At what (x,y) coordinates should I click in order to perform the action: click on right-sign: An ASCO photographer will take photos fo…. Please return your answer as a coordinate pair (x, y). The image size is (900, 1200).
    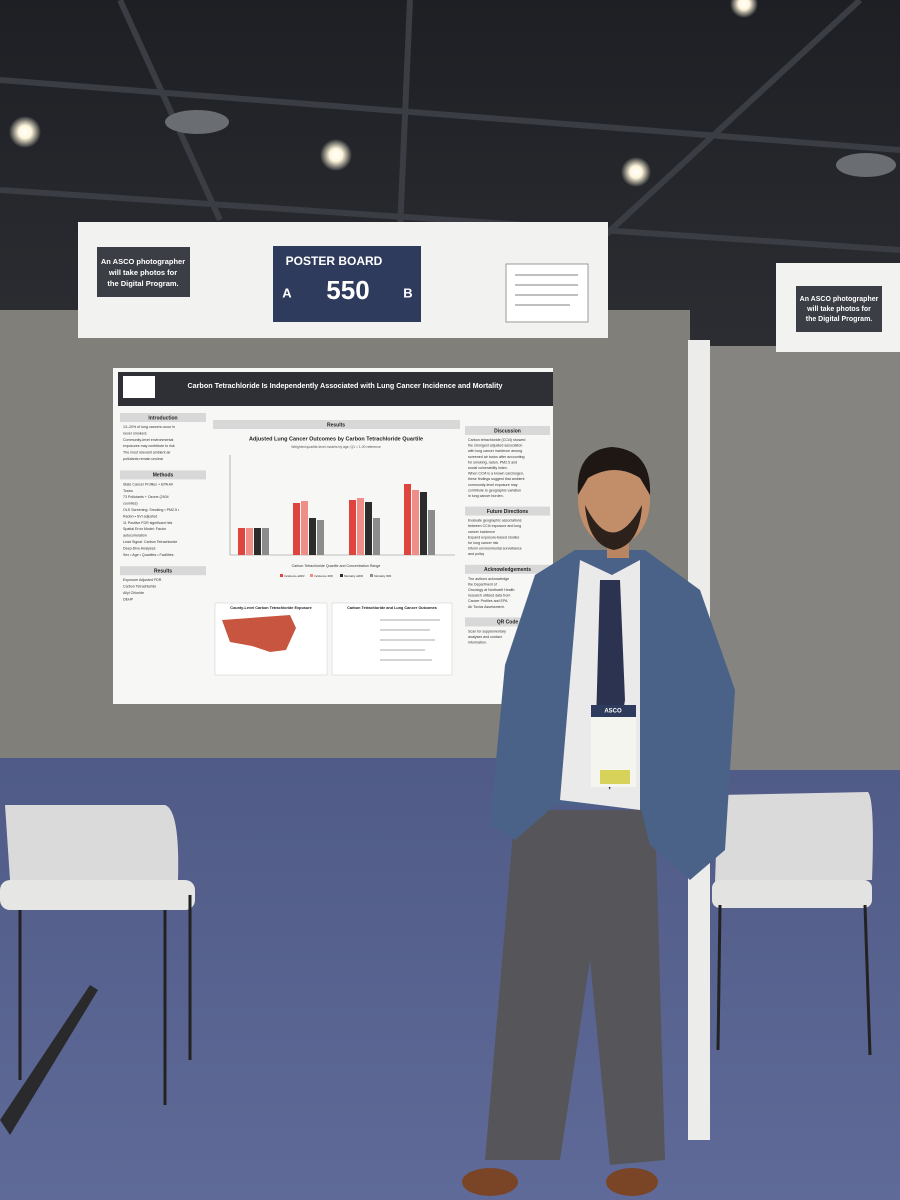
    Looking at the image, I should click on (838, 307).